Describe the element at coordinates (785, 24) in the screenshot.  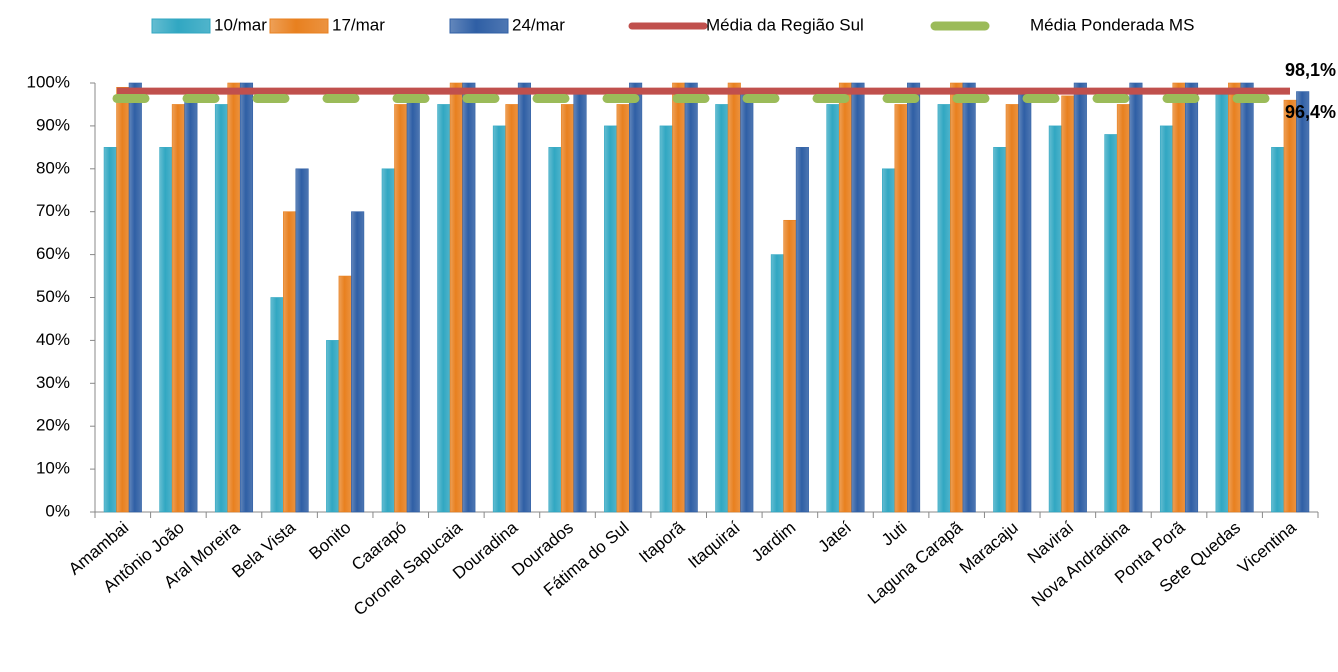
I see `legend-label: Média da Região Sul` at that location.